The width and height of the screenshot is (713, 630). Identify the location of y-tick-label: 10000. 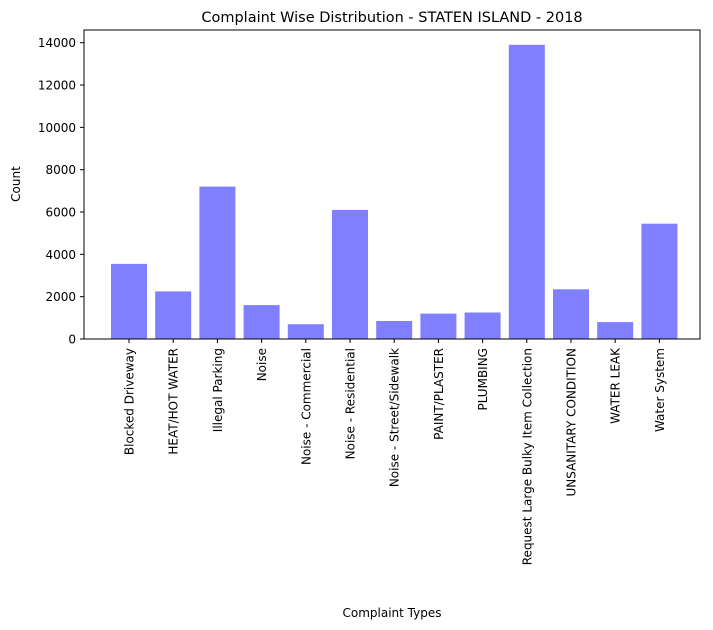
(57, 128).